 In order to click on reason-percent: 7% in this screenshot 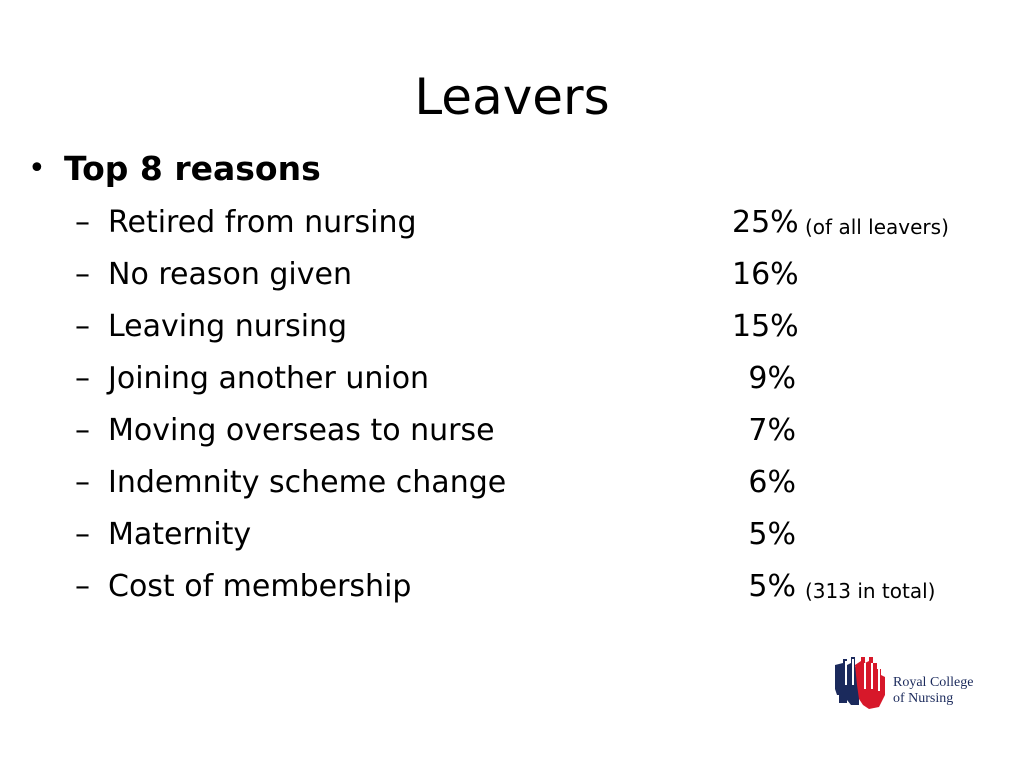, I will do `click(772, 430)`.